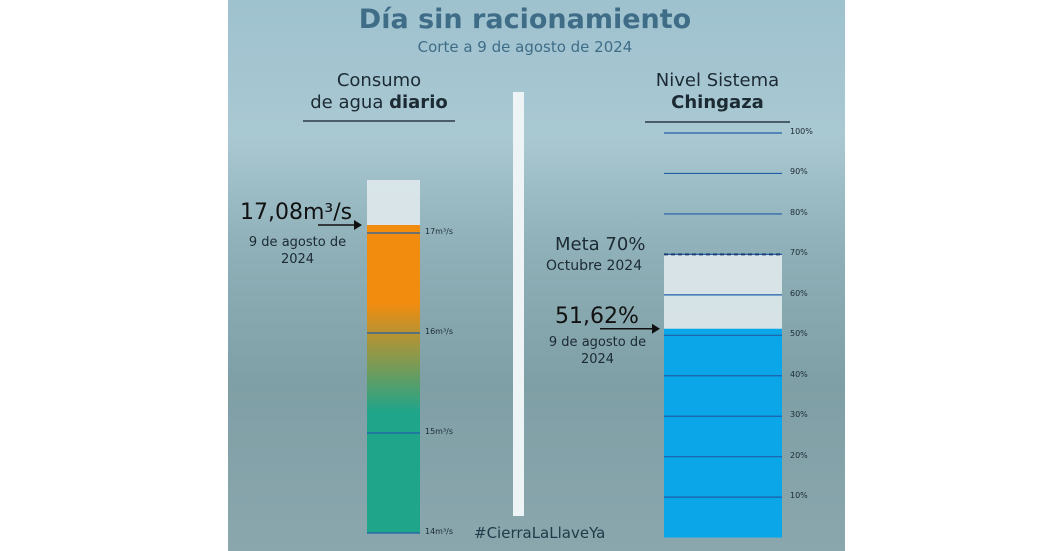  What do you see at coordinates (525, 47) in the screenshot?
I see `subtitle: Corte a 9 de agosto de 2024` at bounding box center [525, 47].